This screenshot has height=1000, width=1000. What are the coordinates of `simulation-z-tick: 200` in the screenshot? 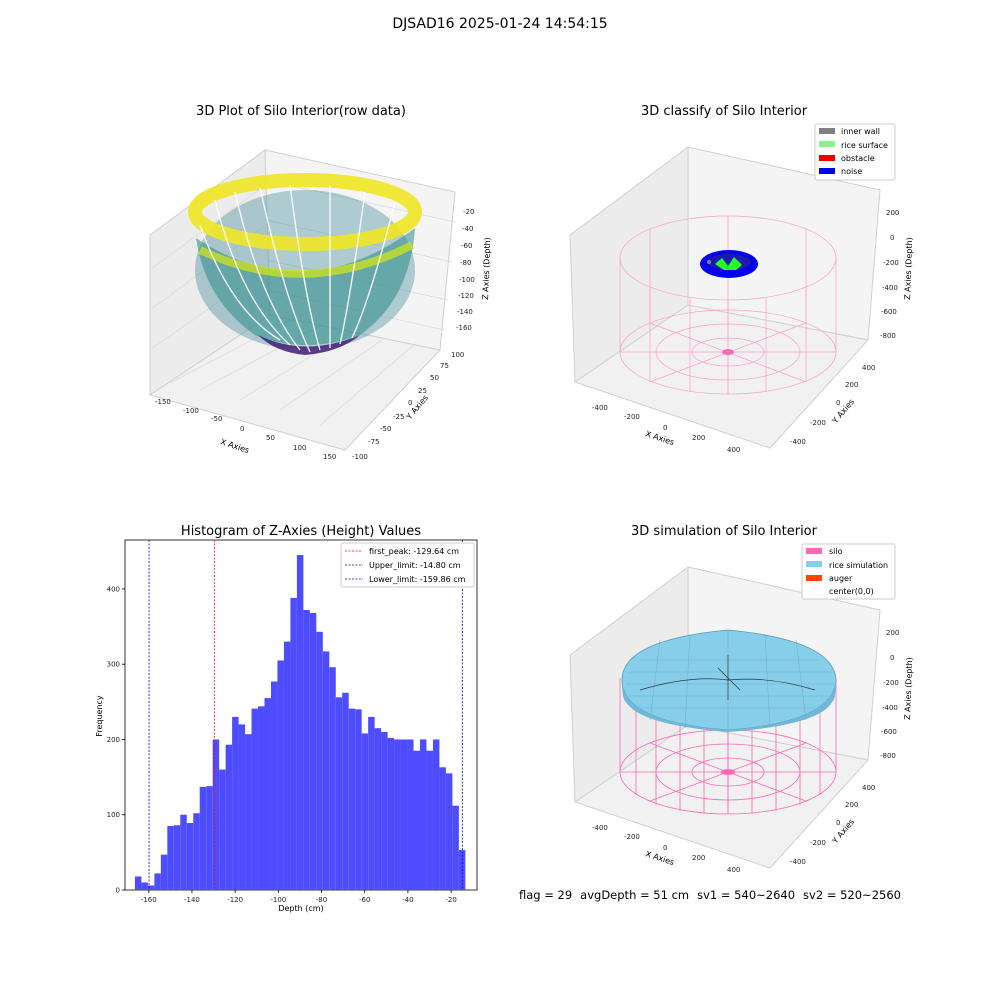 It's located at (892, 633).